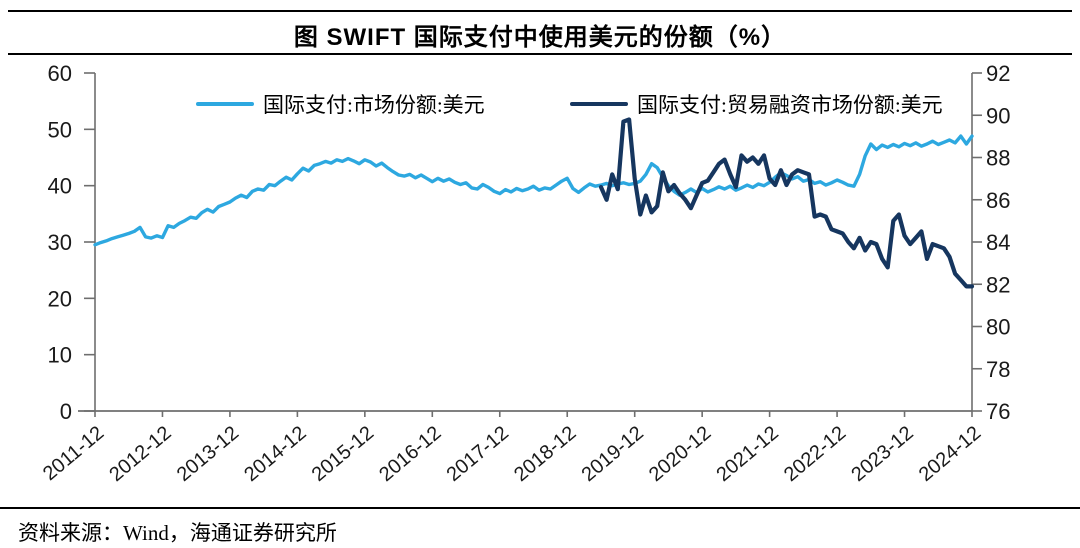  What do you see at coordinates (275, 454) in the screenshot?
I see `svg-text: 2014-12` at bounding box center [275, 454].